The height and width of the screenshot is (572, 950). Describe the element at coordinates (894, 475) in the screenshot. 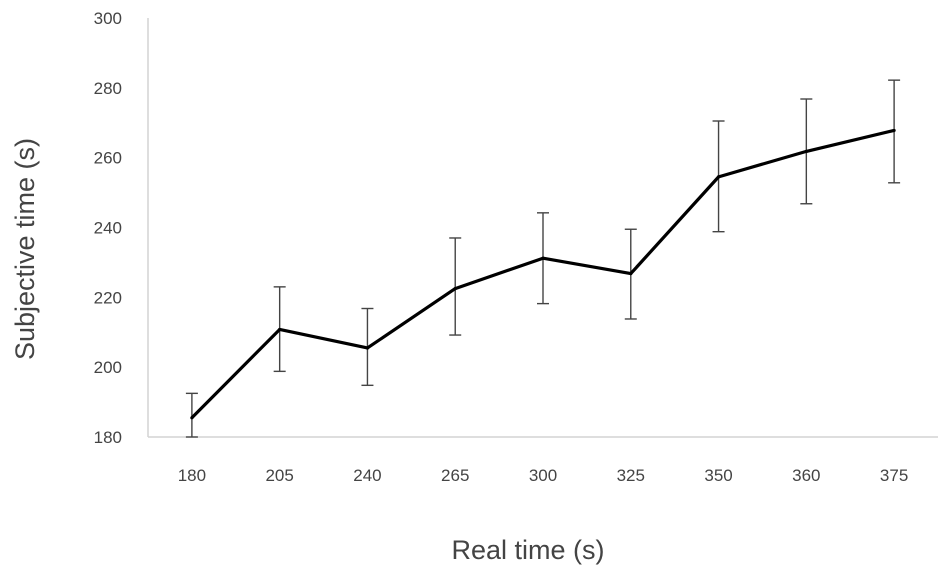

I see `x-tick-label: 375` at that location.